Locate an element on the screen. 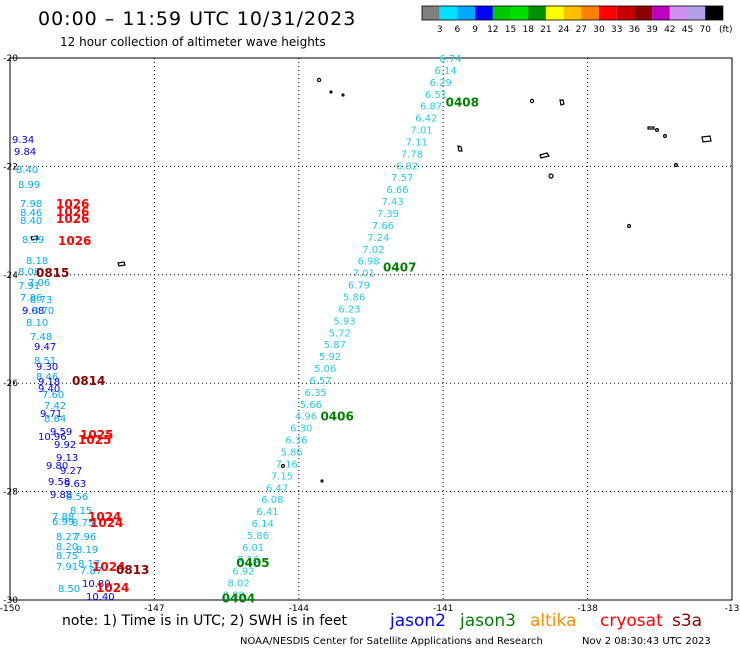  wave-height-value: 7.02 is located at coordinates (373, 250).